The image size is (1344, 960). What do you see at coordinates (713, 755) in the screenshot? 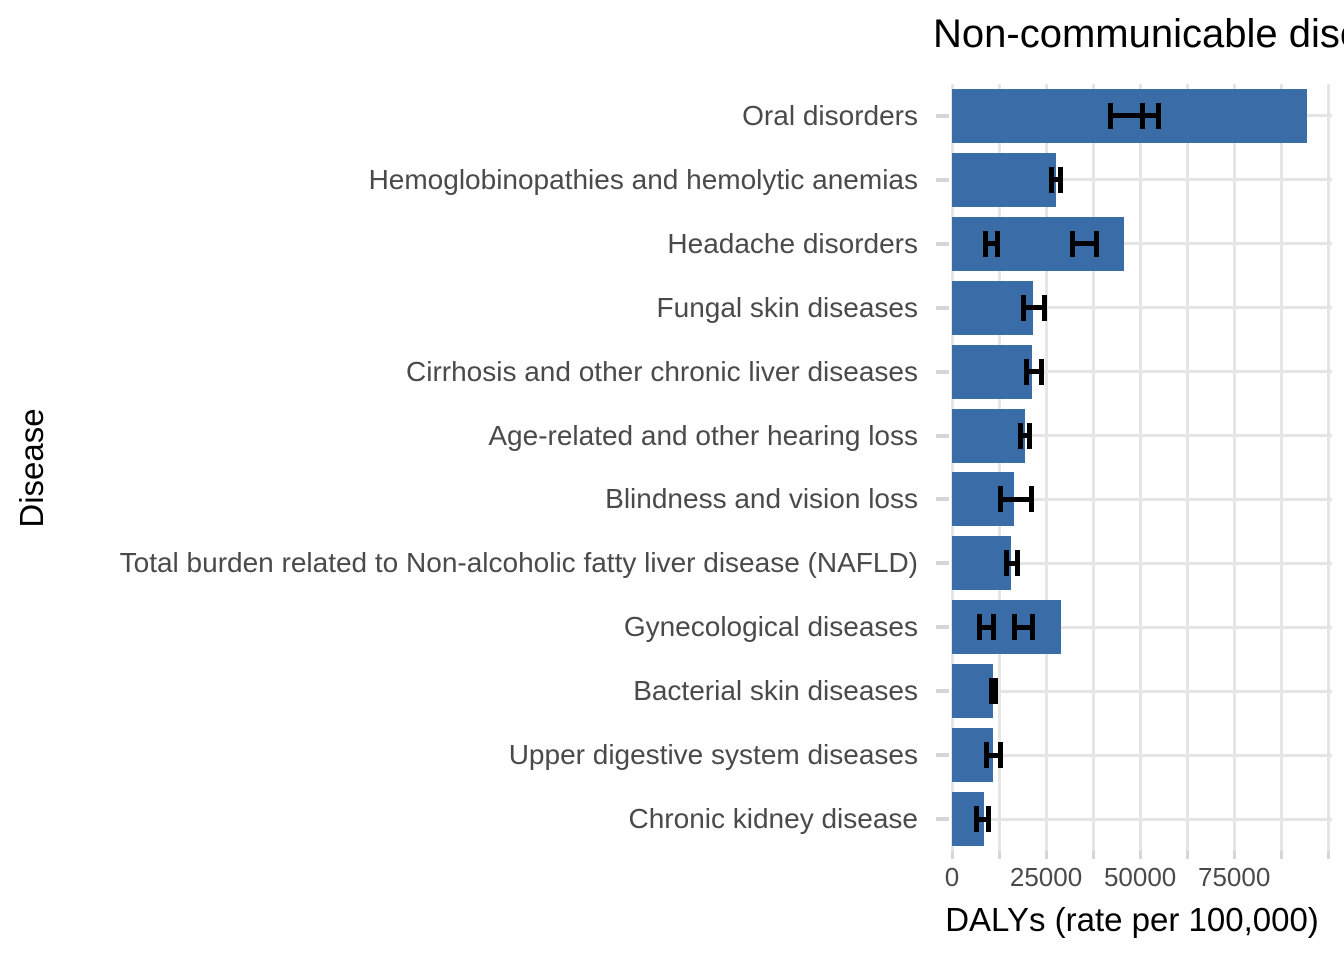
I see `category-label: Upper digestive system diseases` at bounding box center [713, 755].